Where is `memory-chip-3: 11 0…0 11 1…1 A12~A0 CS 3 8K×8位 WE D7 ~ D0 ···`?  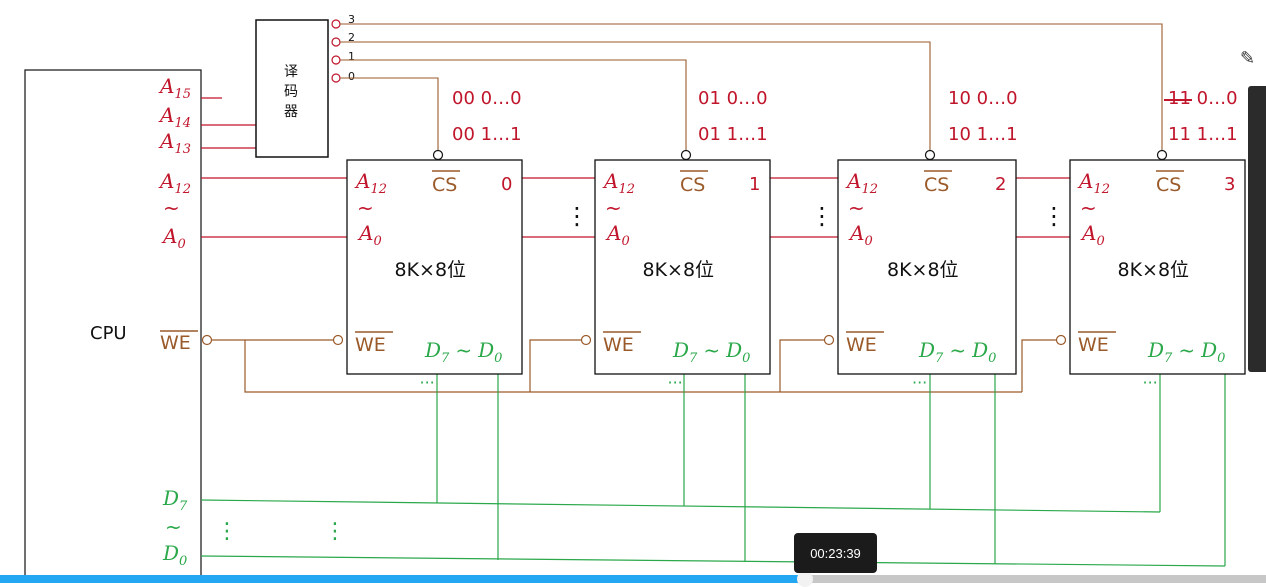 memory-chip-3: 11 0…0 11 1…1 A12~A0 CS 3 8K×8位 WE D7 ~ D0 ··· is located at coordinates (1150, 240).